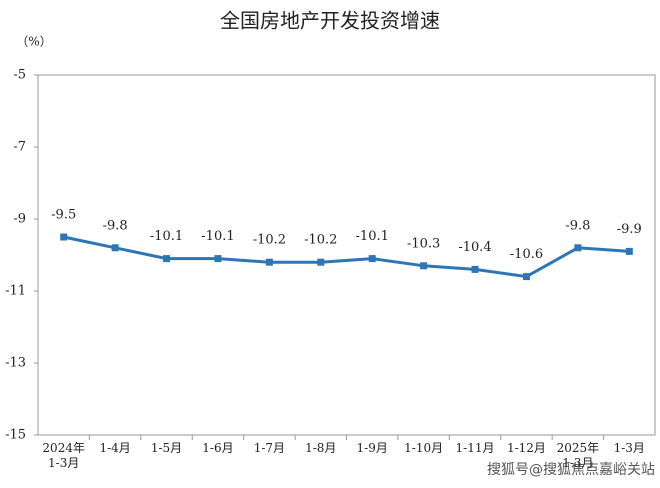  What do you see at coordinates (115, 448) in the screenshot?
I see `x-tick-label: 1-4月` at bounding box center [115, 448].